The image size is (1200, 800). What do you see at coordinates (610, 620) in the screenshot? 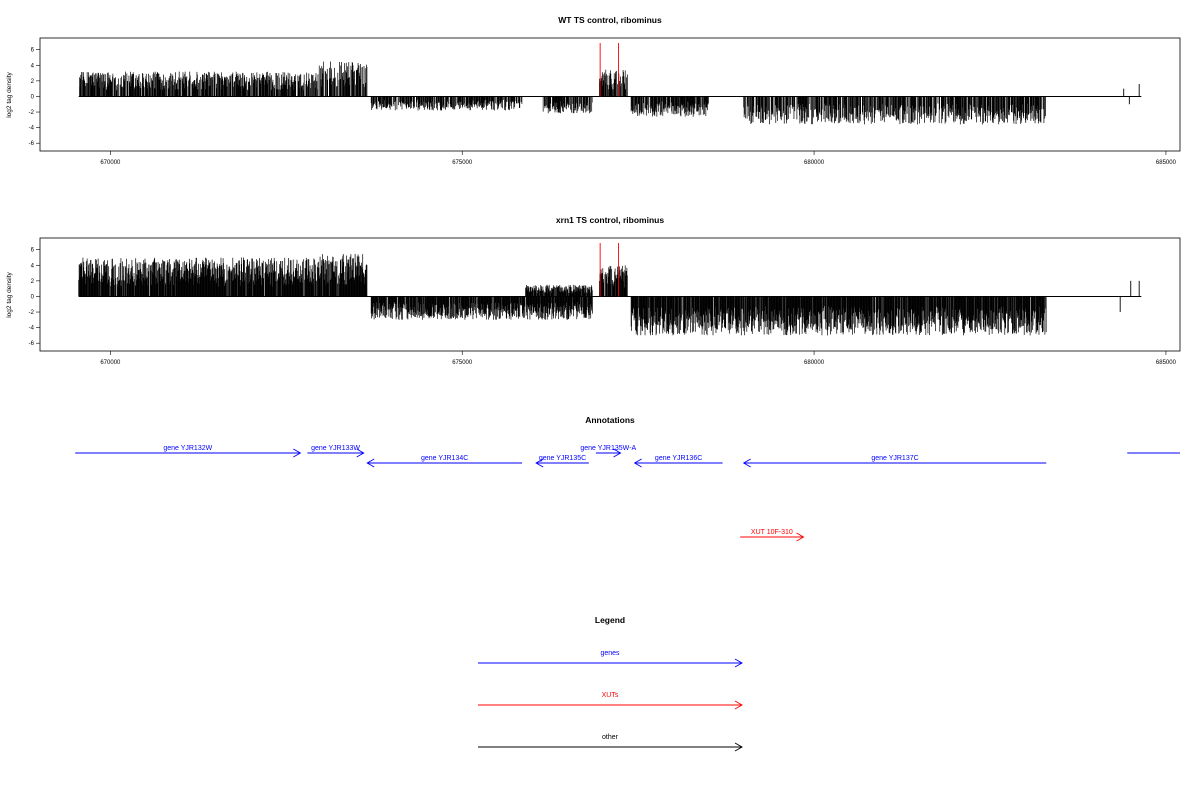
I see `legend-title: Legend` at bounding box center [610, 620].